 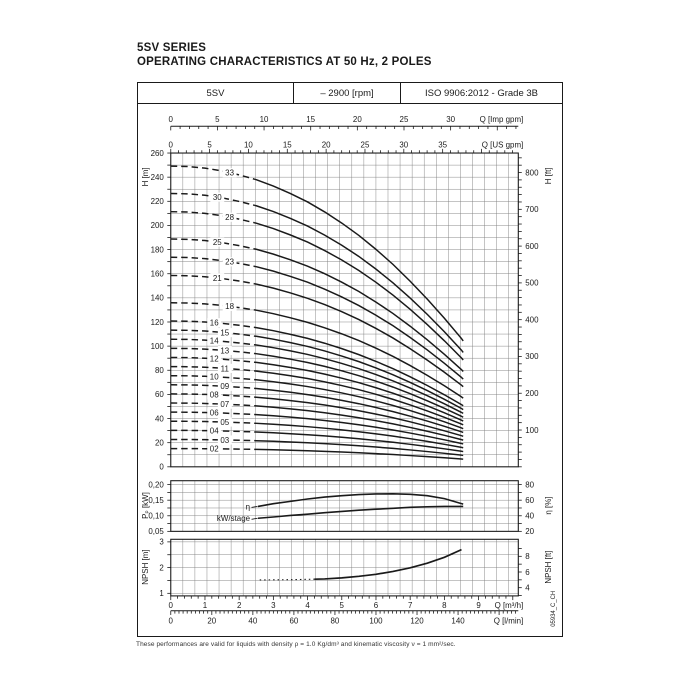 I want to click on us-gpm-tick-label: 0, so click(x=171, y=145).